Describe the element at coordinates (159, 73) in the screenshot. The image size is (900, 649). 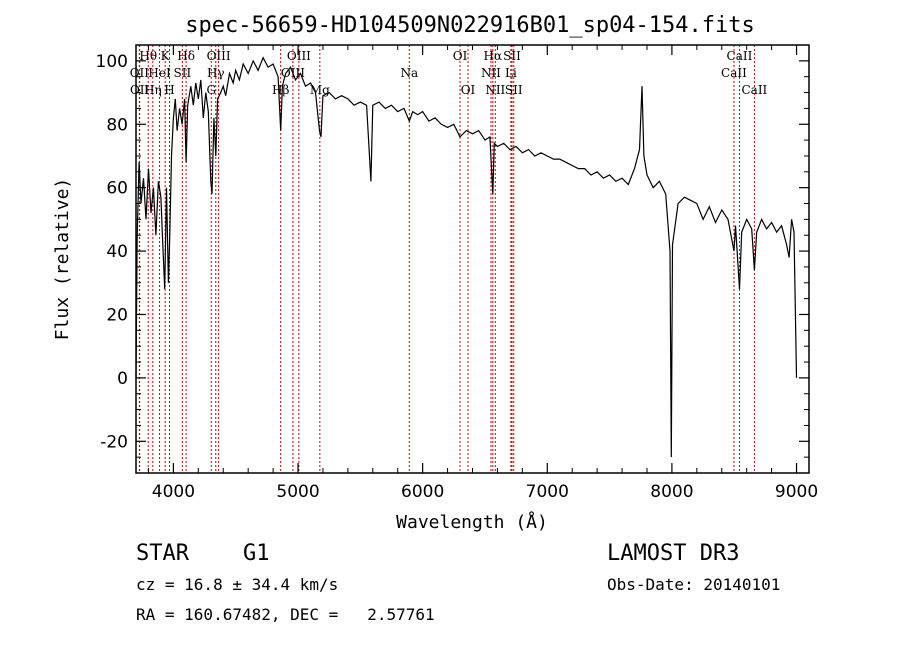
I see `line-label: HeI` at that location.